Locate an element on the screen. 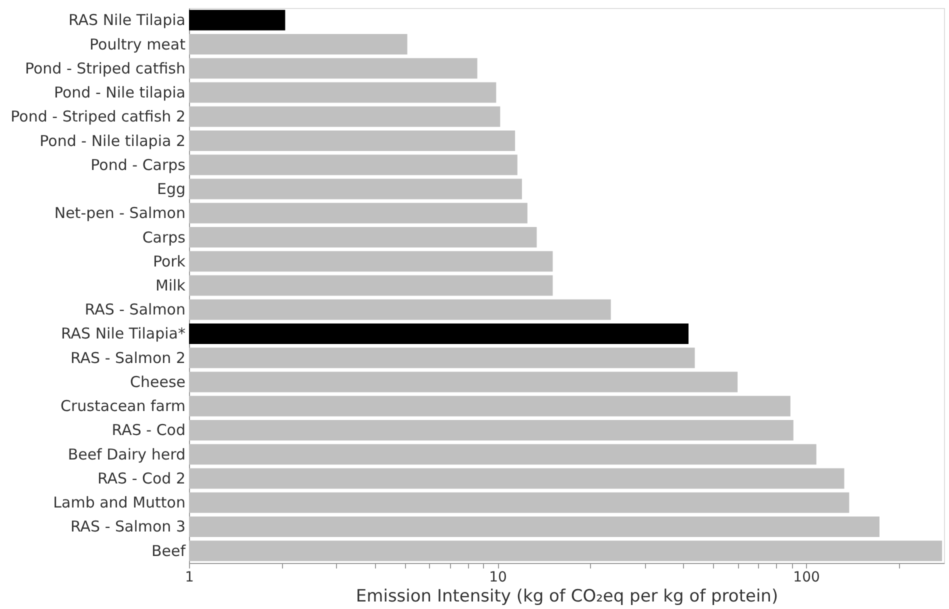 The width and height of the screenshot is (949, 609). y-tick-label: Pond - Striped catfish 2 is located at coordinates (98, 117).